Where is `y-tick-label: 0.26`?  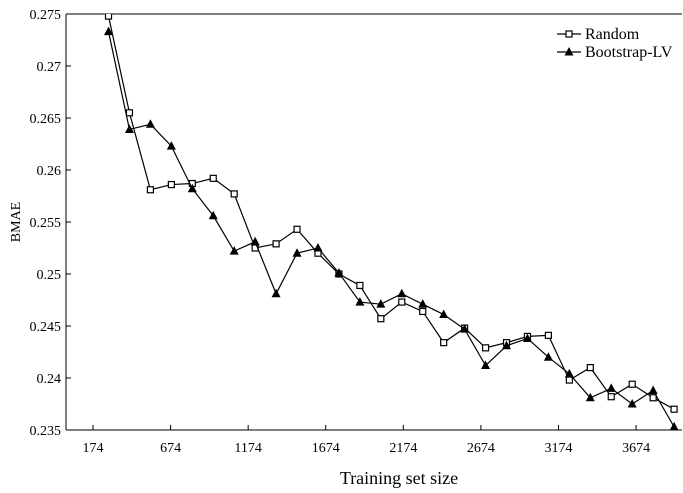
y-tick-label: 0.26 is located at coordinates (49, 171).